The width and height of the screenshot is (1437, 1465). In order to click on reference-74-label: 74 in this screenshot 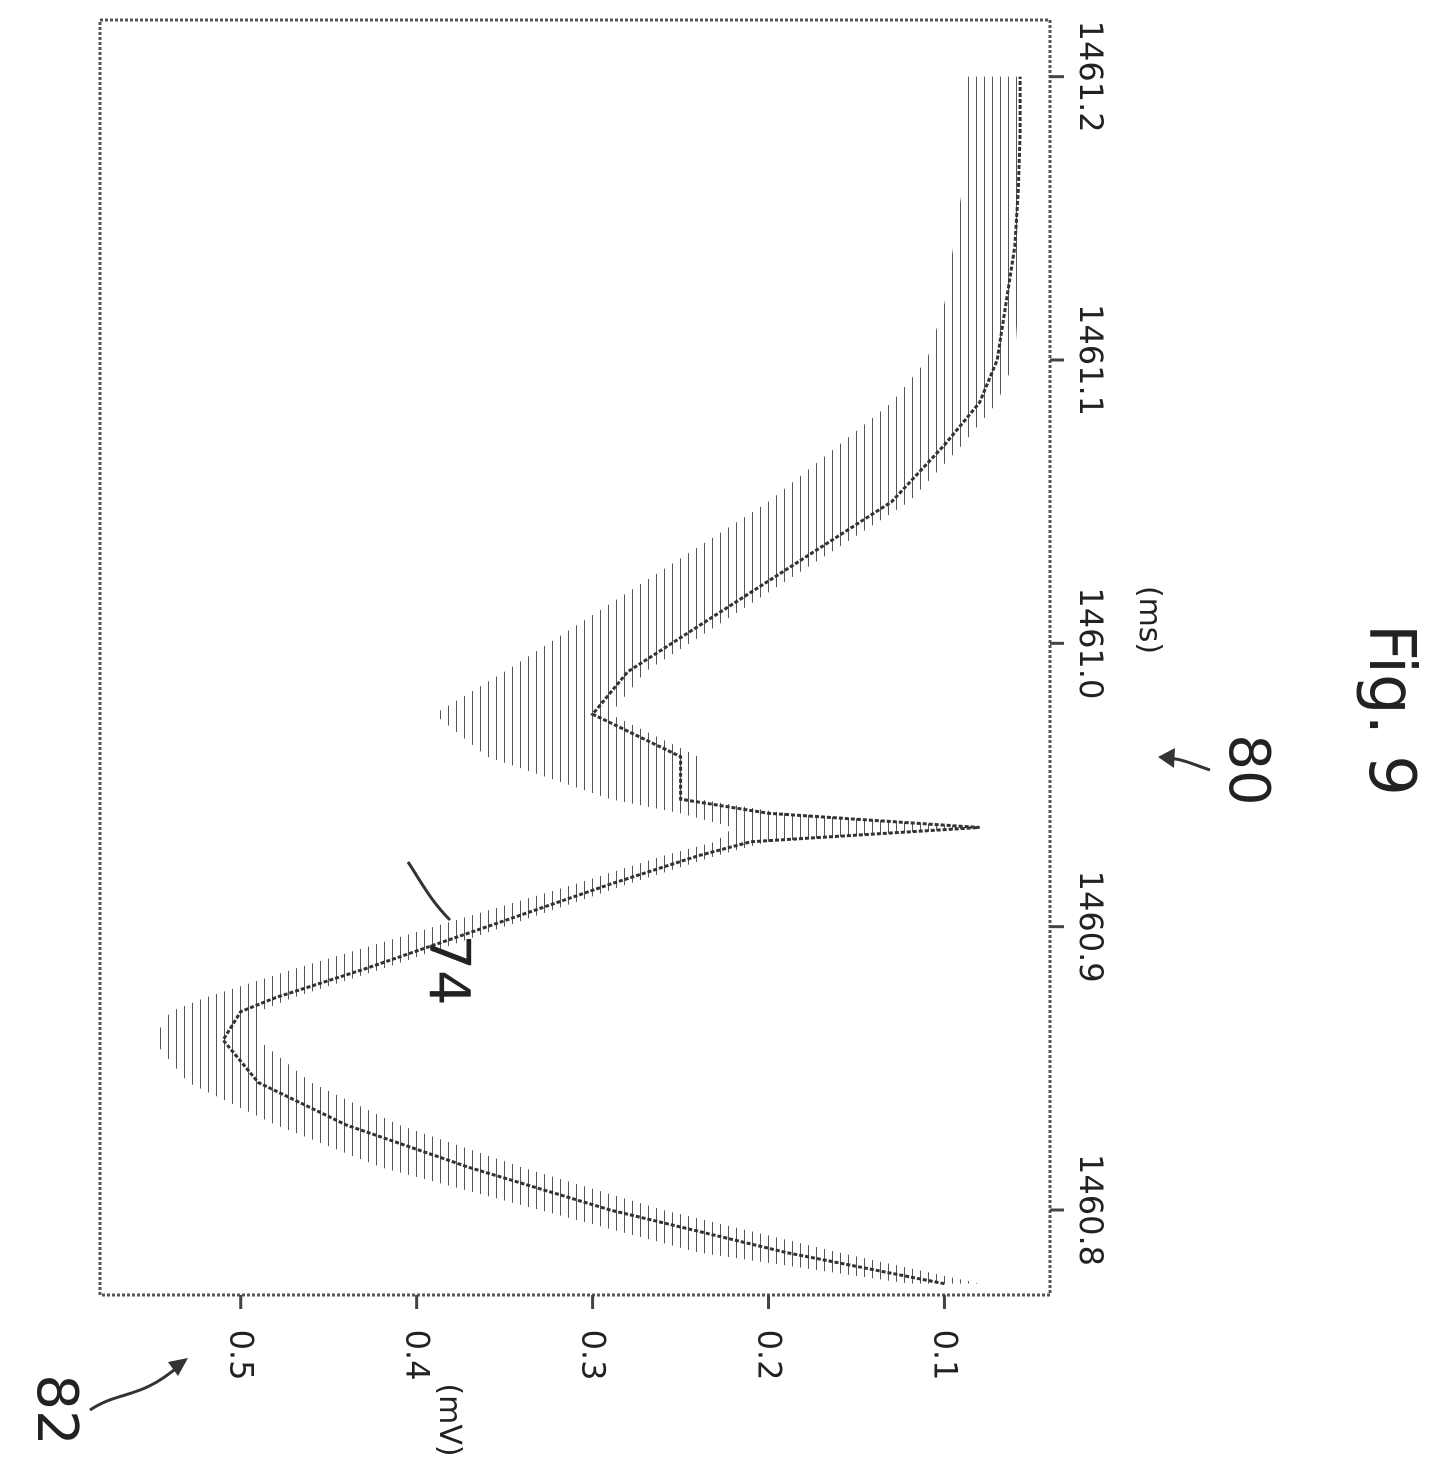, I will do `click(448, 969)`.